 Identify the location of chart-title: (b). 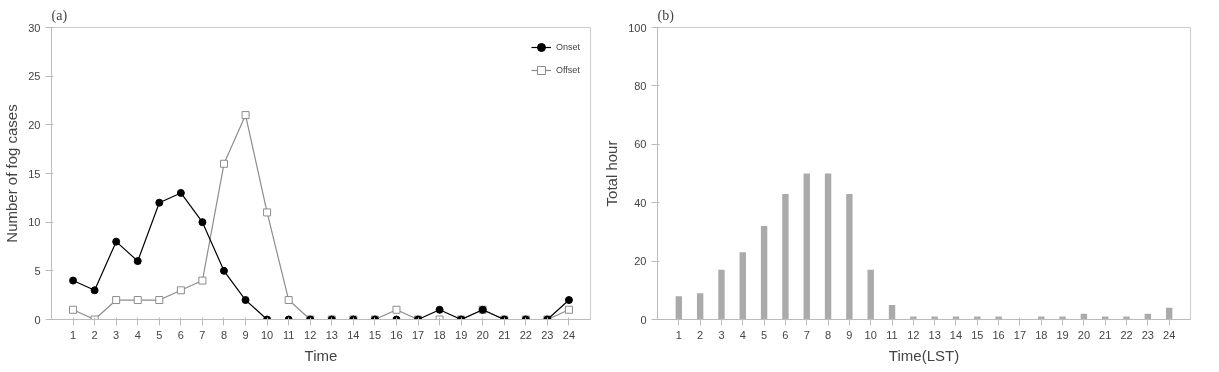
(666, 15).